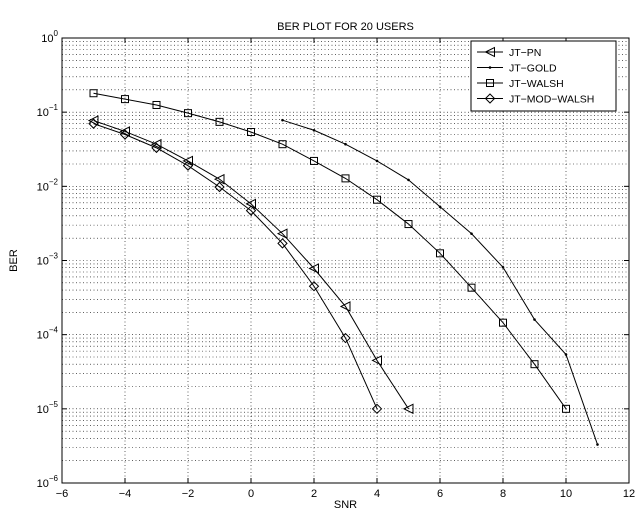  I want to click on legend-item: JT−PN, so click(509, 52).